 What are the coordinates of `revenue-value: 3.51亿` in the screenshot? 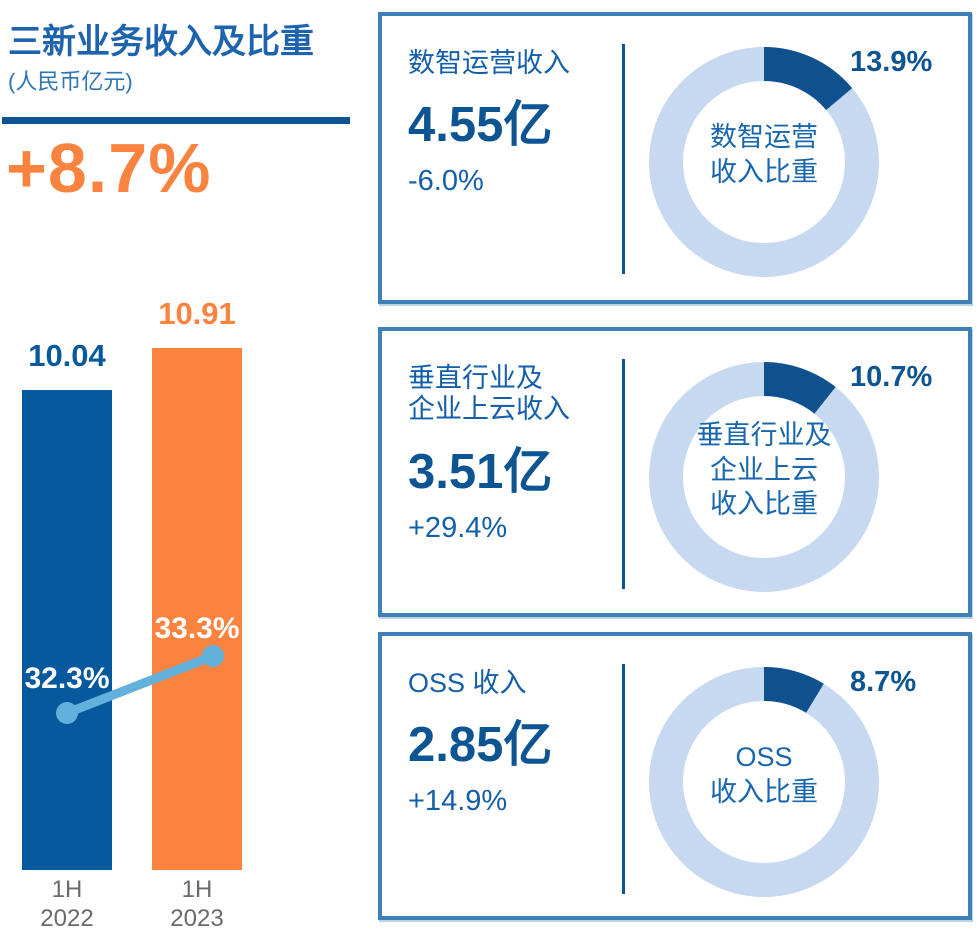 It's located at (480, 471).